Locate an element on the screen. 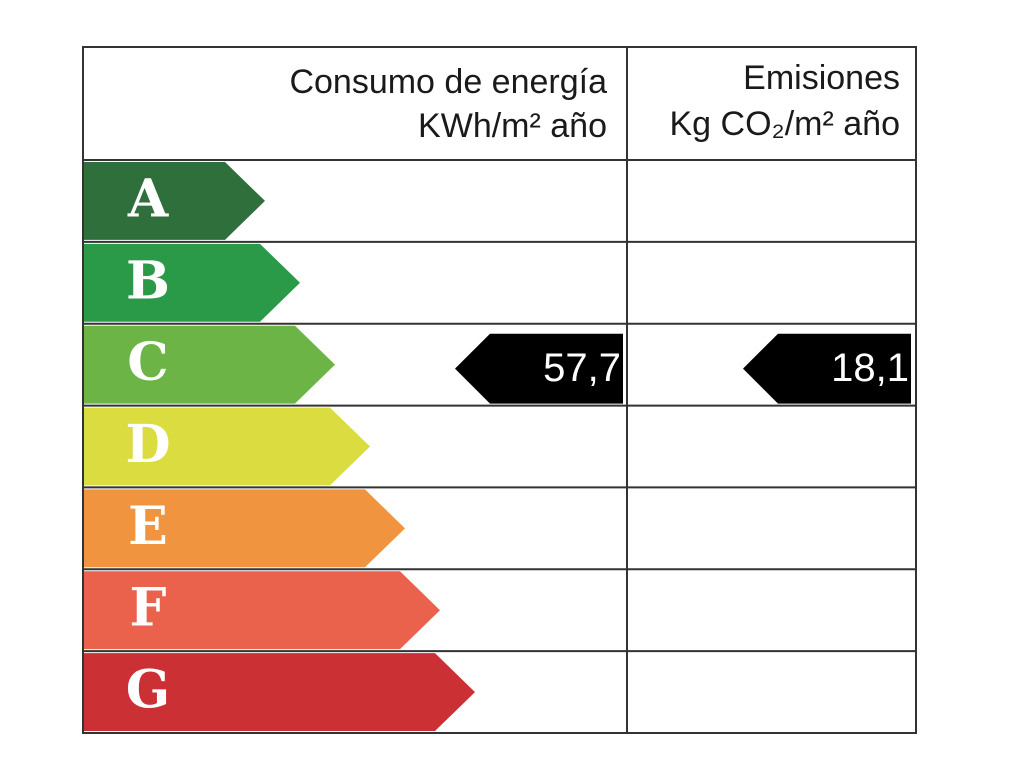  class-letter: A is located at coordinates (148, 198).